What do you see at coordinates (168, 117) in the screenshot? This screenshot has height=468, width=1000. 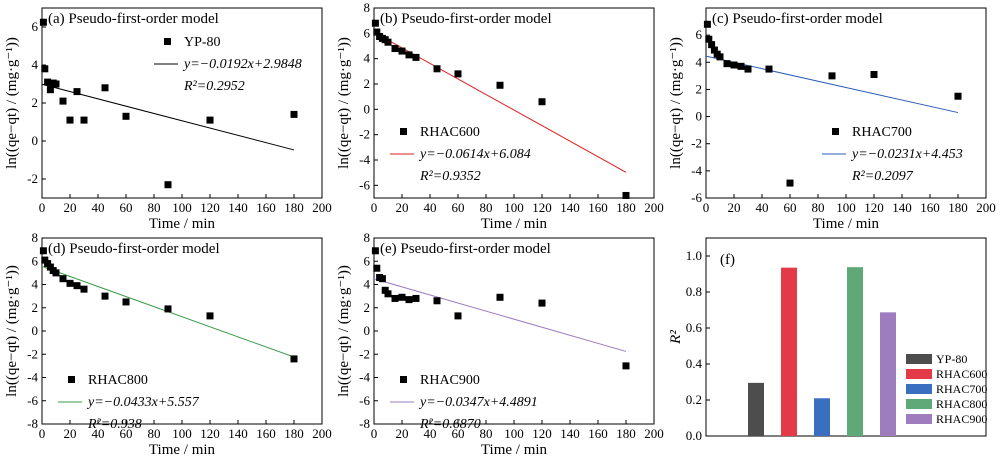 I see `fit-line` at bounding box center [168, 117].